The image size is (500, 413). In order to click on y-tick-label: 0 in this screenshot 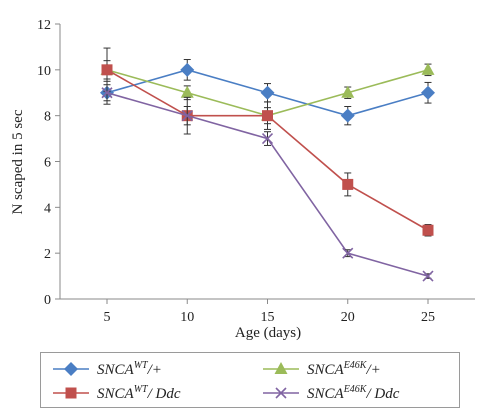, I will do `click(47, 300)`.